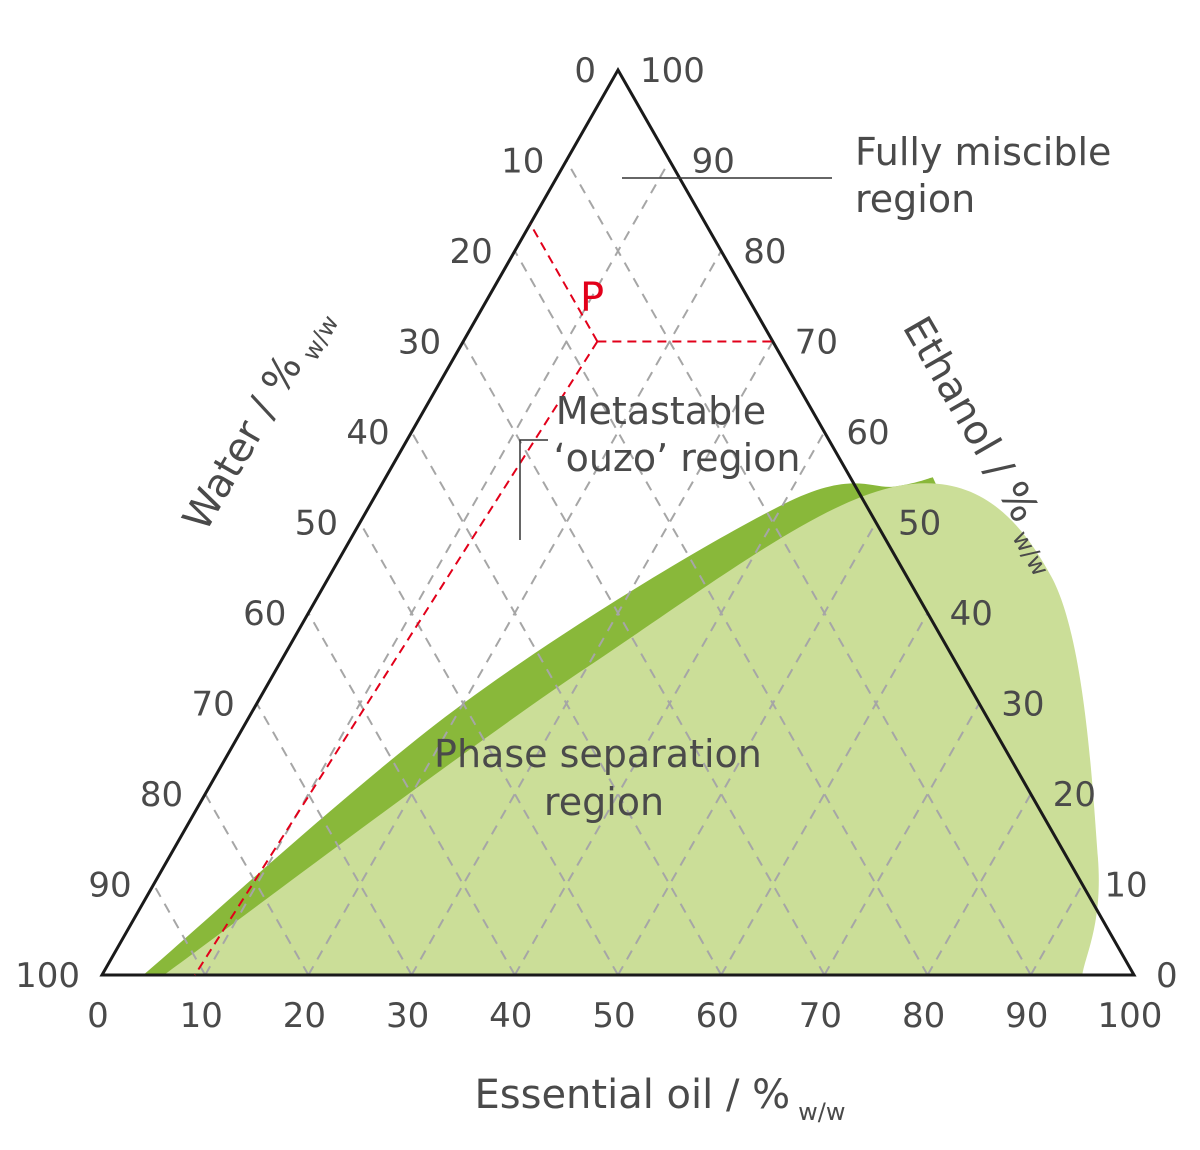 This screenshot has width=1200, height=1150. What do you see at coordinates (1125, 886) in the screenshot?
I see `ethanol-tick-label: 10` at bounding box center [1125, 886].